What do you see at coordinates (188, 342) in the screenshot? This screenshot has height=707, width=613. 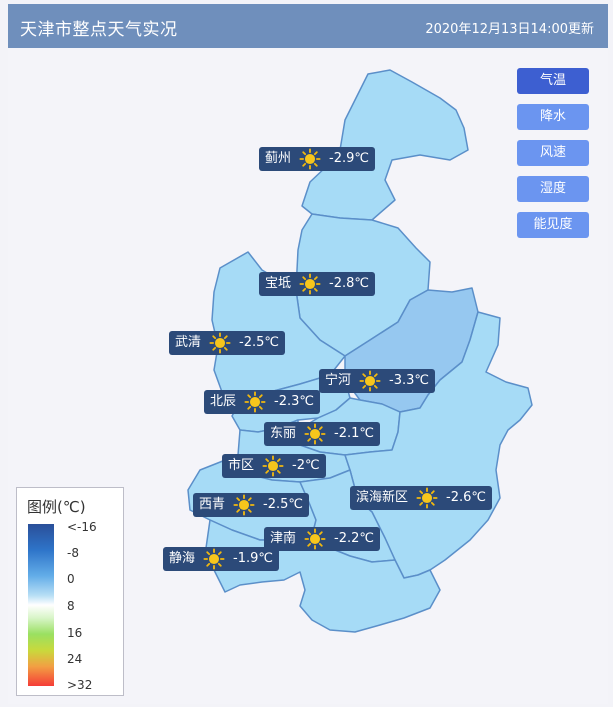 I see `station-name: 武清` at bounding box center [188, 342].